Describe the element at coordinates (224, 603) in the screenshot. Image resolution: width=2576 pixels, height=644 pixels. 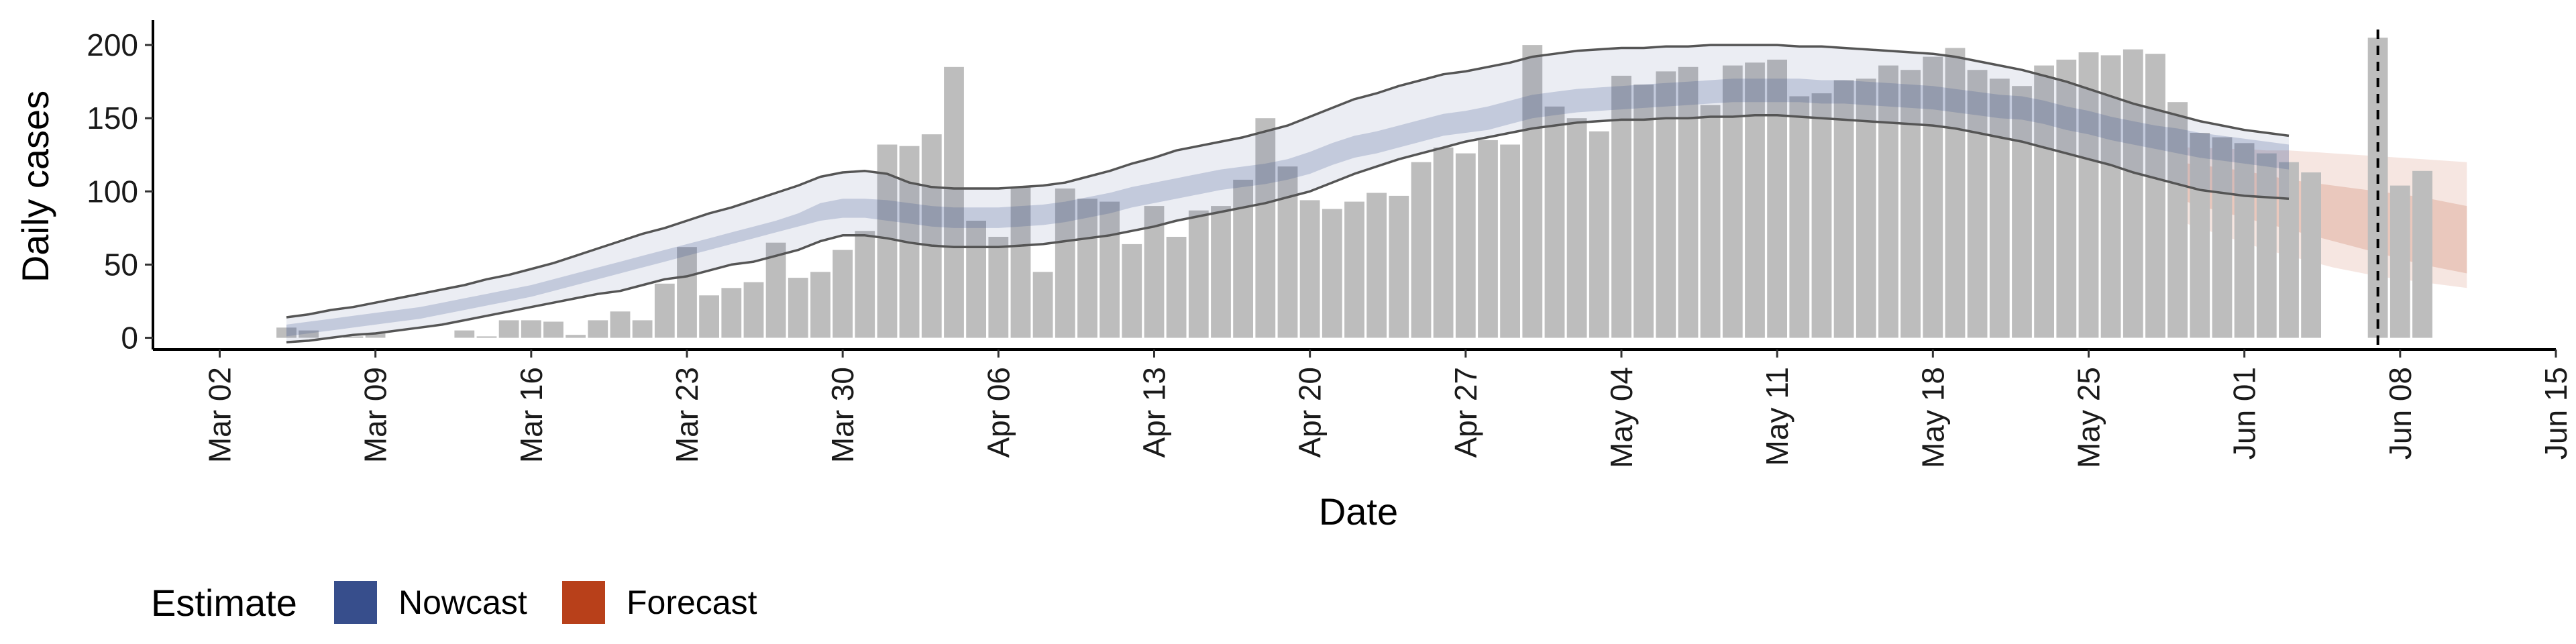
I see `legend-title: Estimate` at that location.